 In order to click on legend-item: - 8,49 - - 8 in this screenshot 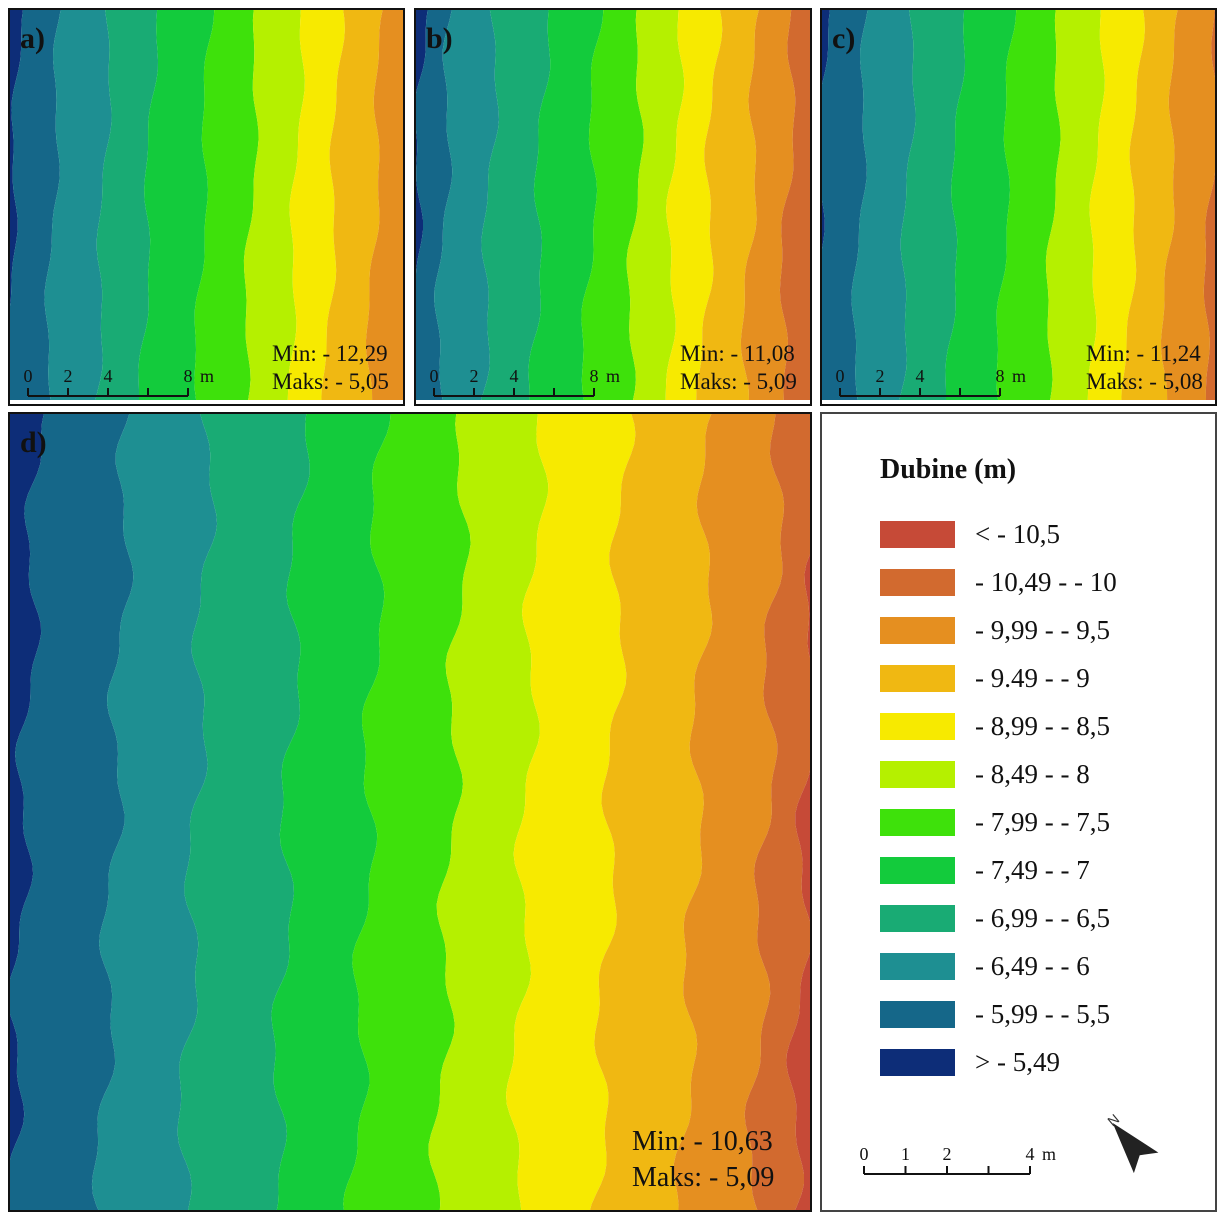, I will do `click(998, 774)`.